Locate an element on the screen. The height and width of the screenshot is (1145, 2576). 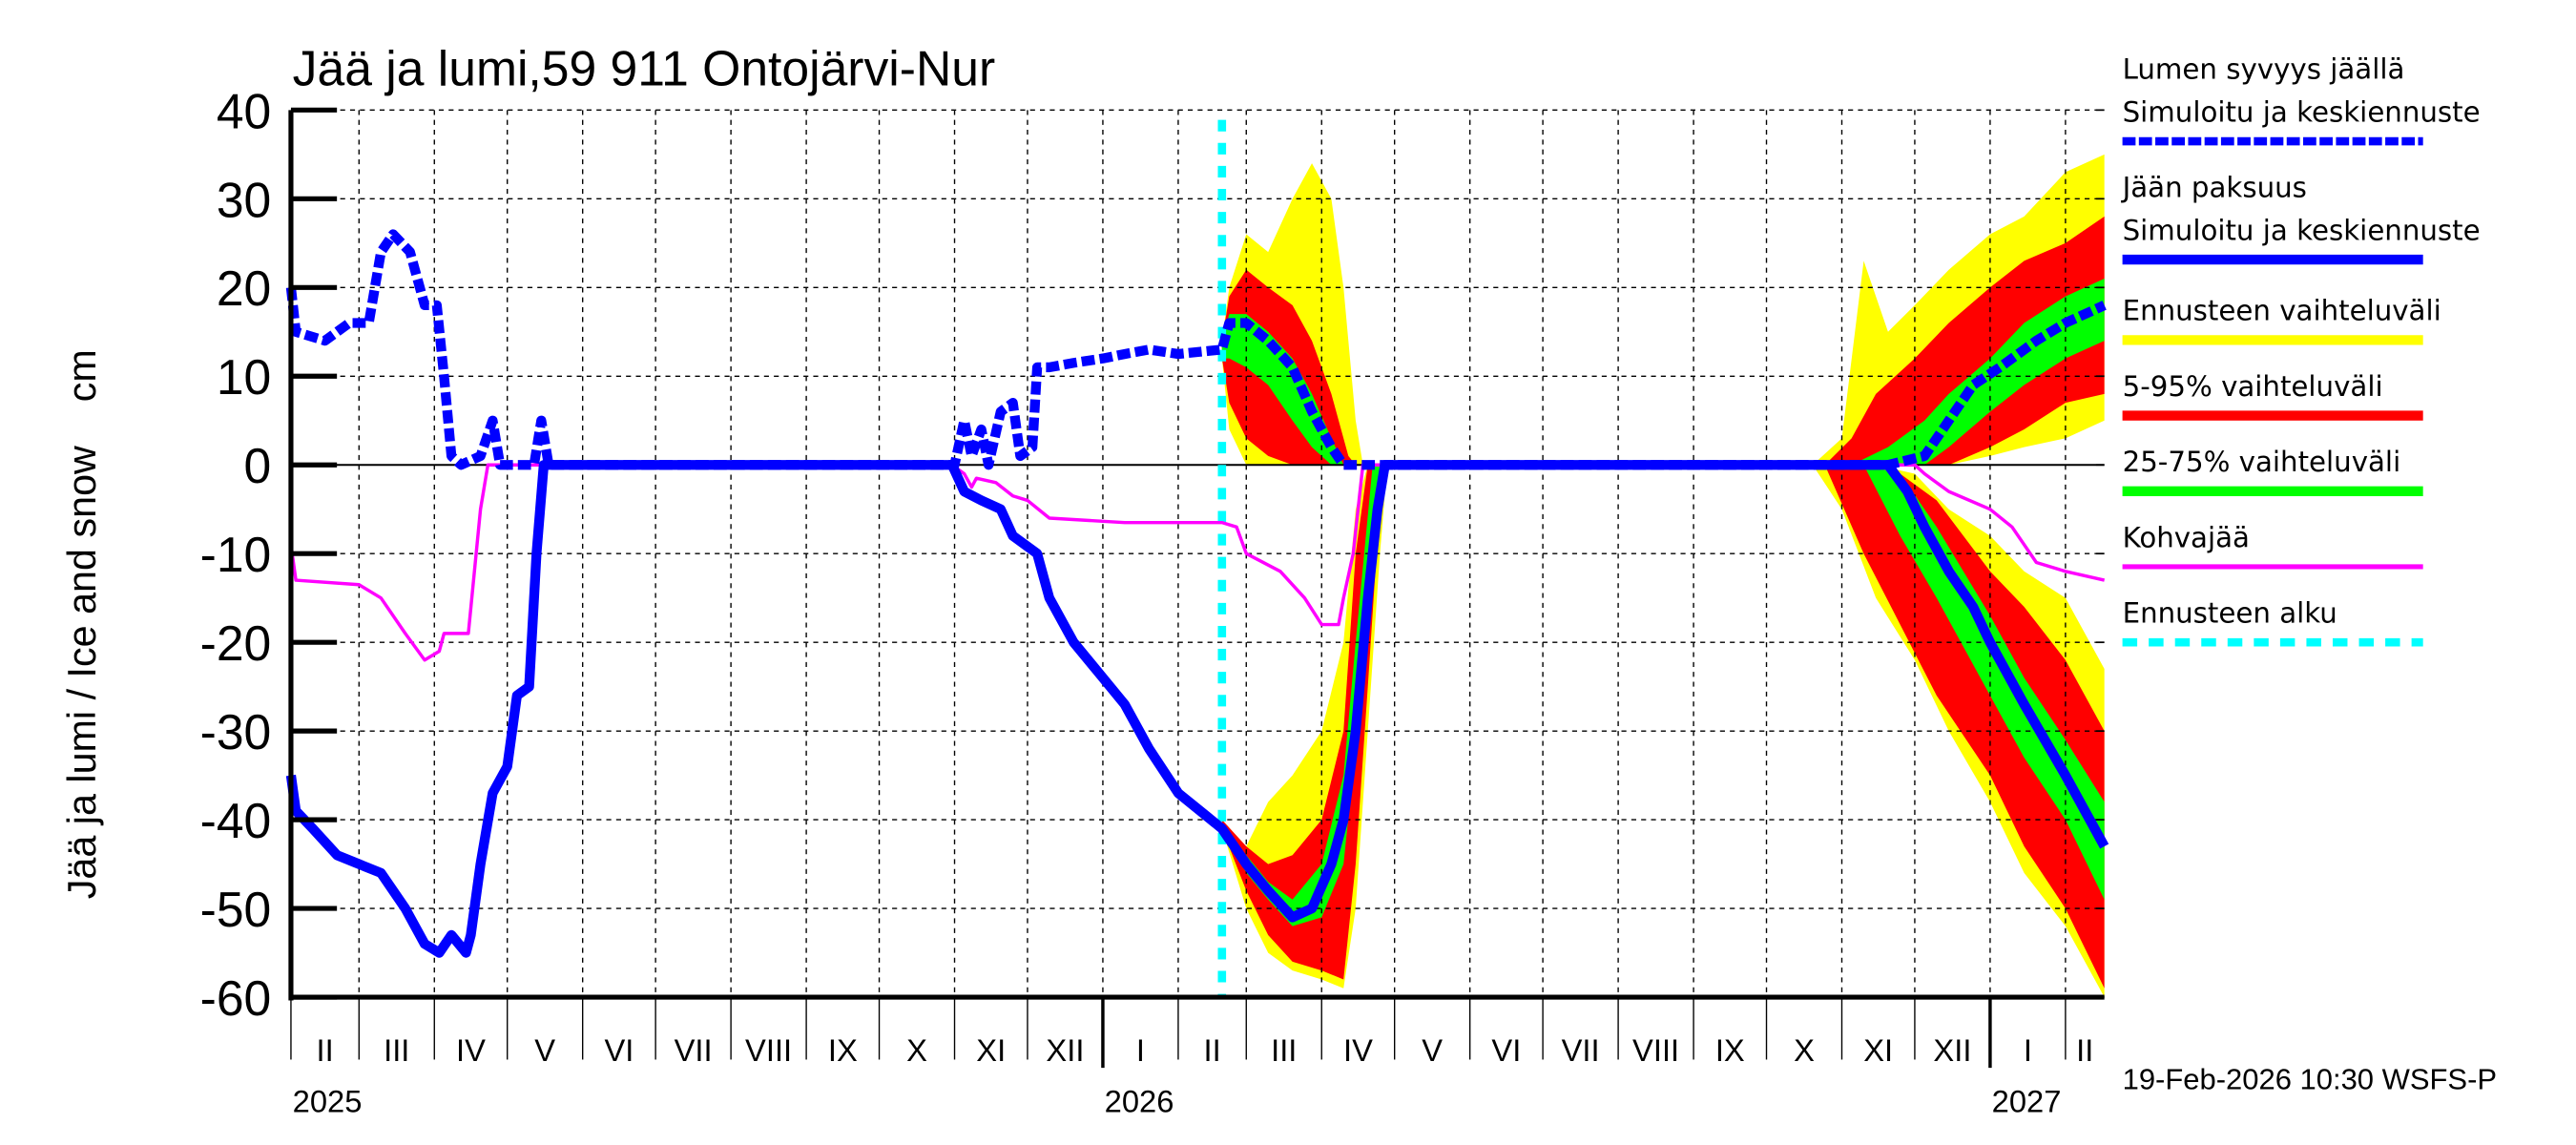
slush-line is located at coordinates (1197, 562).